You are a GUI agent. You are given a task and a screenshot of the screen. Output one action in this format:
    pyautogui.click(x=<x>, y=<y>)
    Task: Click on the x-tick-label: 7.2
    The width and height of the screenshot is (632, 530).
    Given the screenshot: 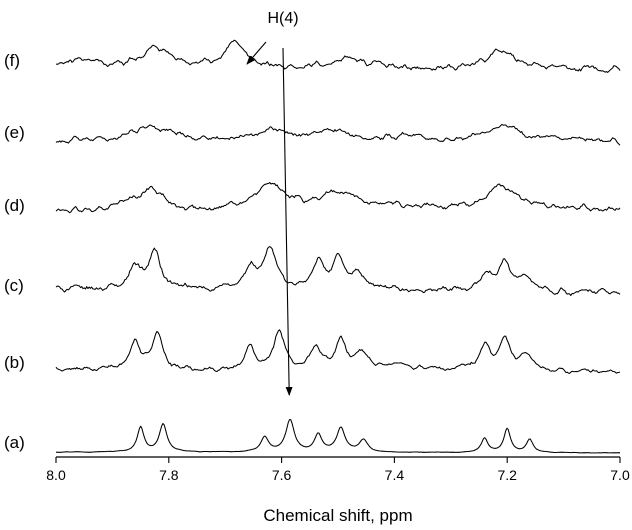 What is the action you would take?
    pyautogui.click(x=507, y=475)
    